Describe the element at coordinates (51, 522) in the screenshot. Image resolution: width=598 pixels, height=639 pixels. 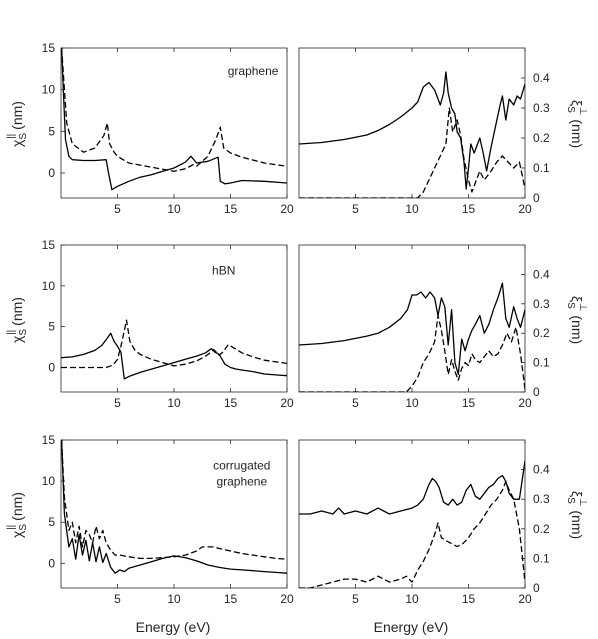
I see `y-tick-label-5: 5` at that location.